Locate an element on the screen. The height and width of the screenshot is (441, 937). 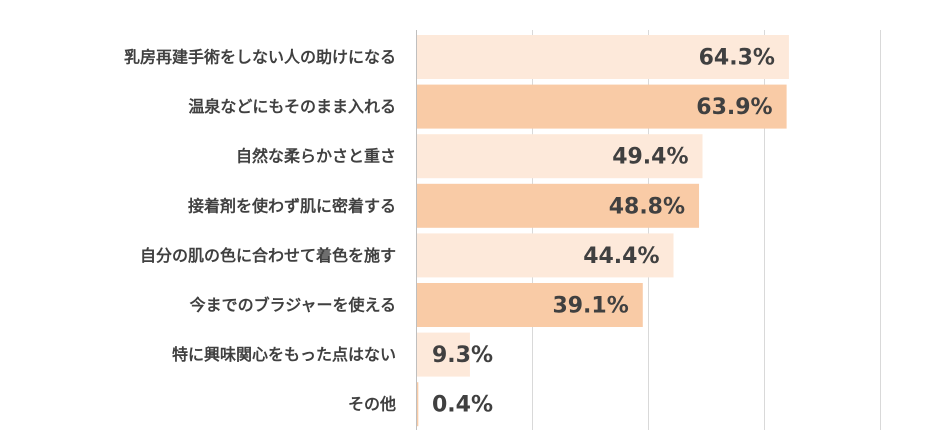
category-tick-label: 自分の肌の色に合わせて着色を施す is located at coordinates (268, 255).